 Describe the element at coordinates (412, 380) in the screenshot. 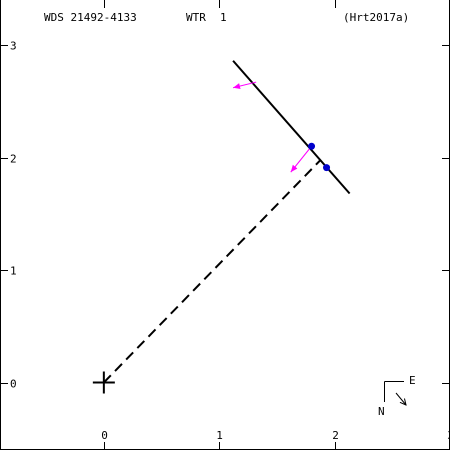

I see `east-label: E` at that location.